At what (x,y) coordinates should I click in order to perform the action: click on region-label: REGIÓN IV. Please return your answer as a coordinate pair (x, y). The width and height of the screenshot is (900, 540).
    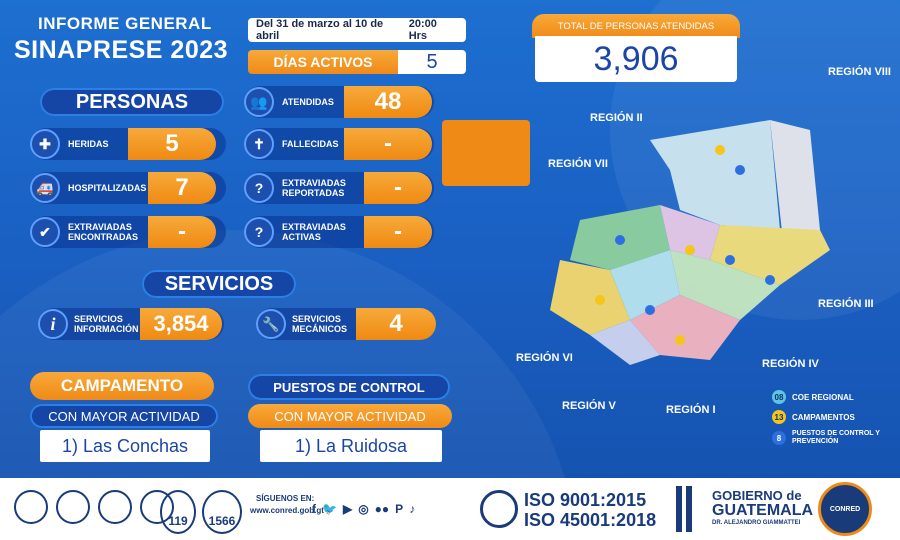
    Looking at the image, I should click on (790, 364).